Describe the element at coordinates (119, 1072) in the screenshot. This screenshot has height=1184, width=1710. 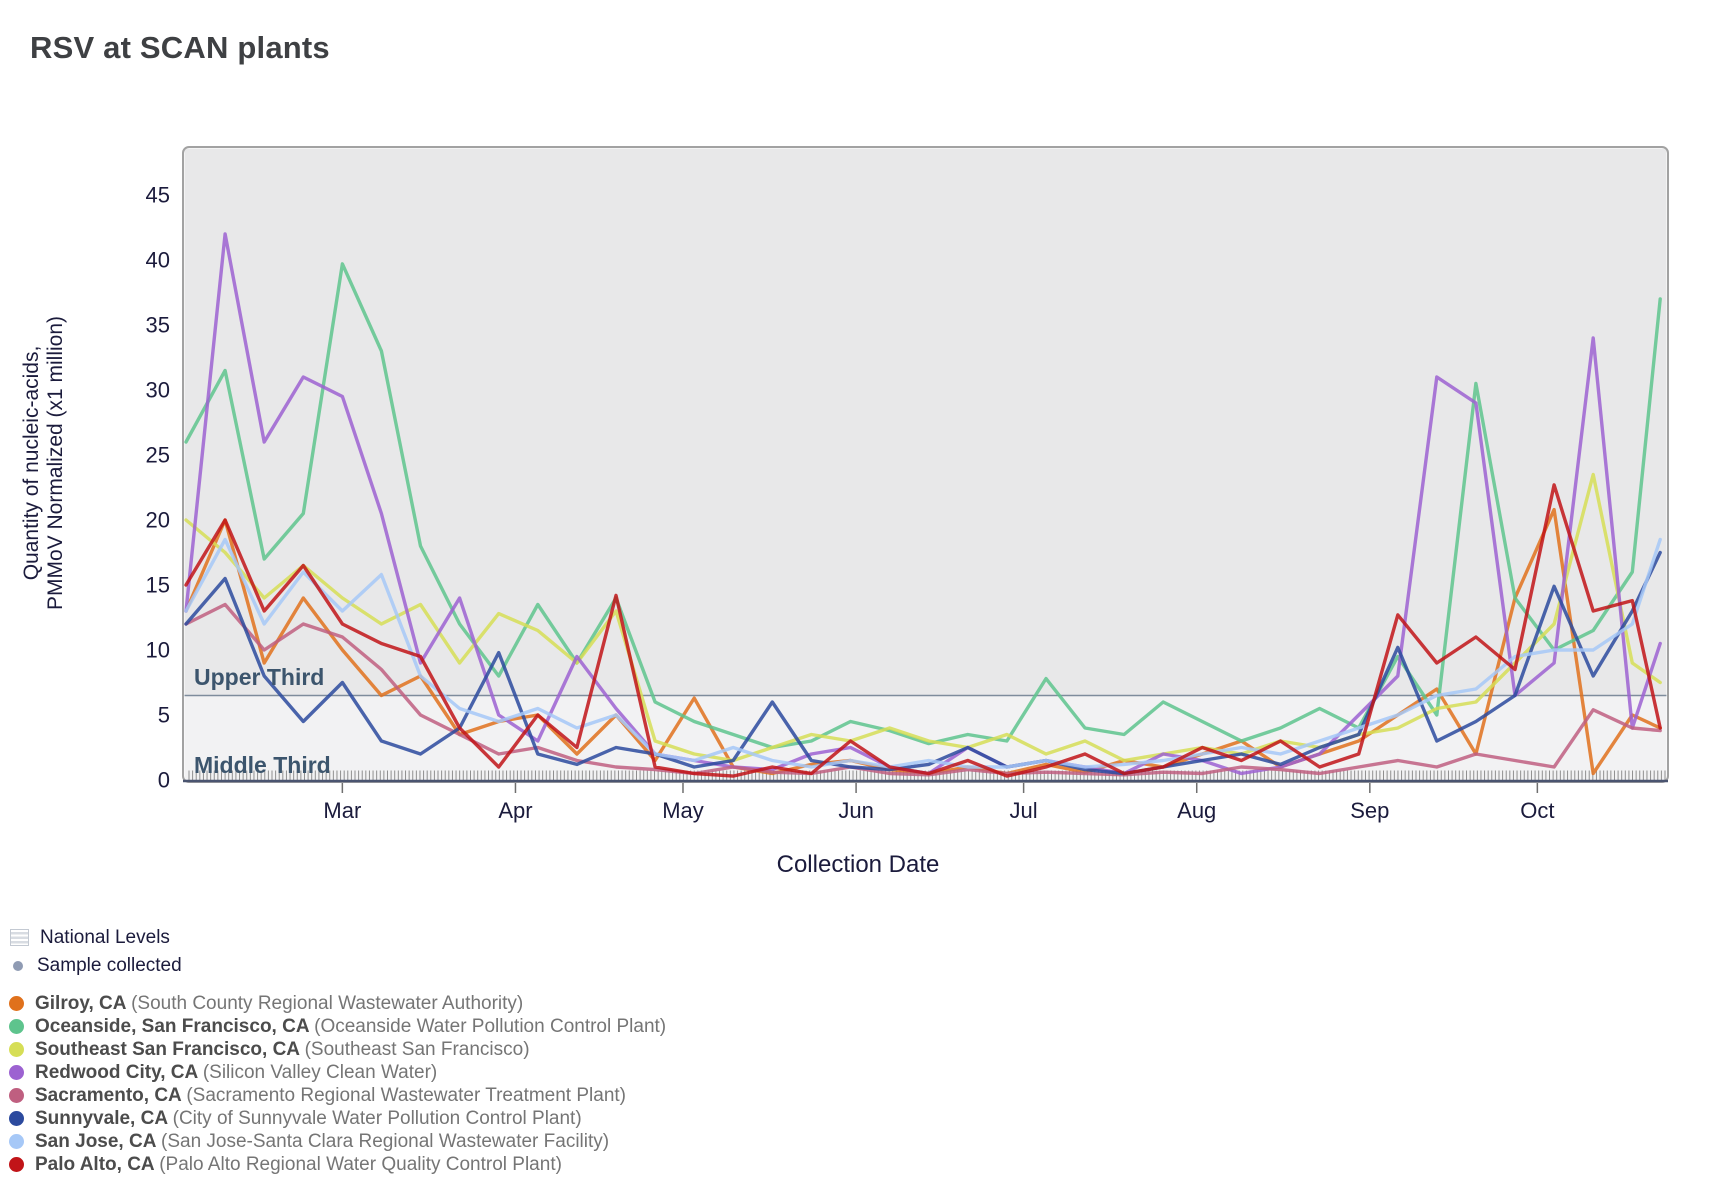
I see `plant-city-label: Redwood City, CA` at that location.